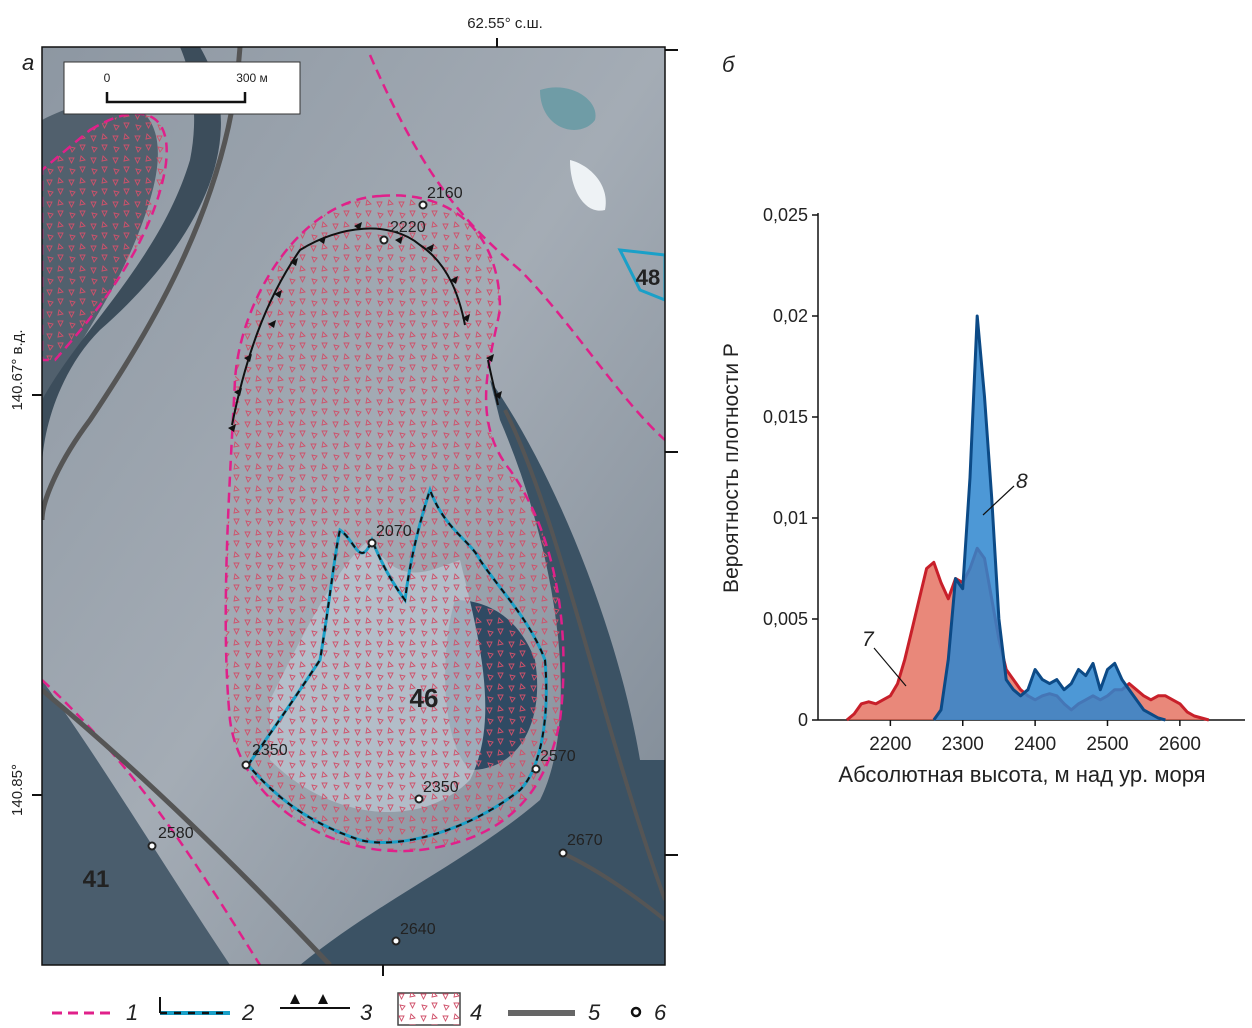  Describe the element at coordinates (731, 468) in the screenshot. I see `y-axis-title: Вероятность плотности P` at that location.